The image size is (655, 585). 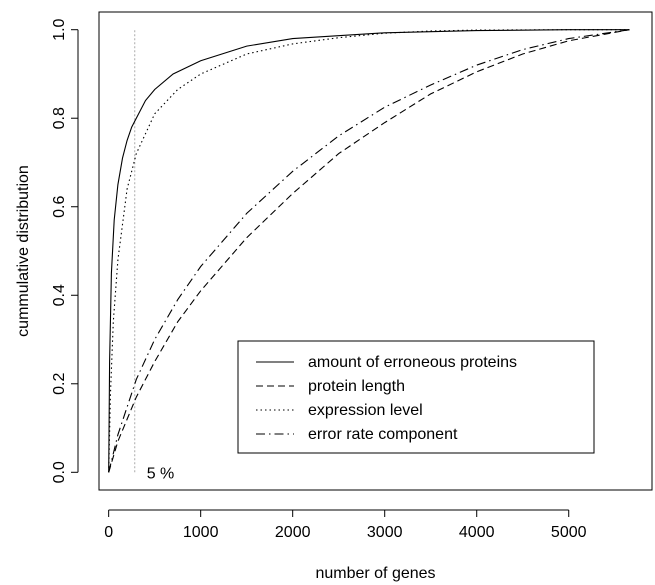 I want to click on x-tick-label: 1000, so click(x=201, y=532).